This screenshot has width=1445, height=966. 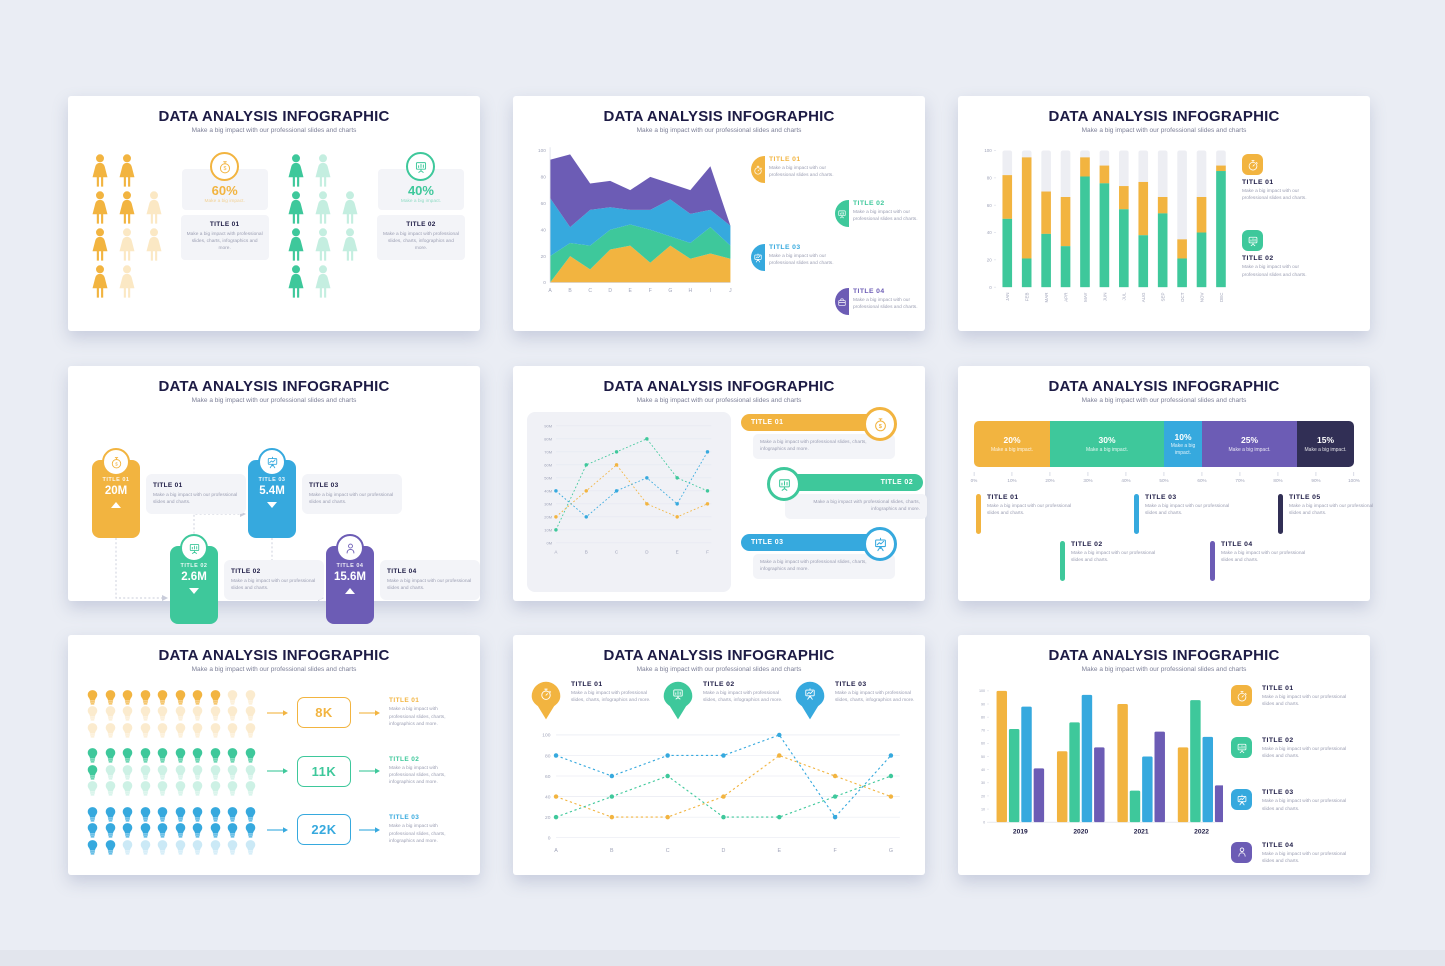 I want to click on legend-title: TITLE 03, so click(x=785, y=247).